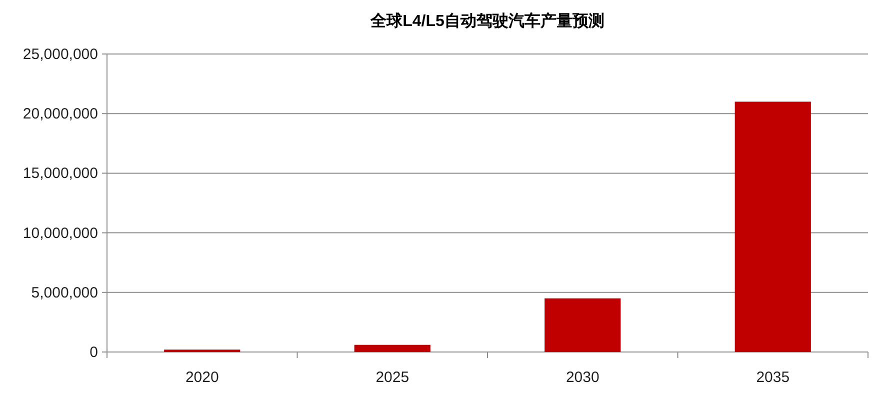  Describe the element at coordinates (94, 352) in the screenshot. I see `y-tick-label: 0` at that location.